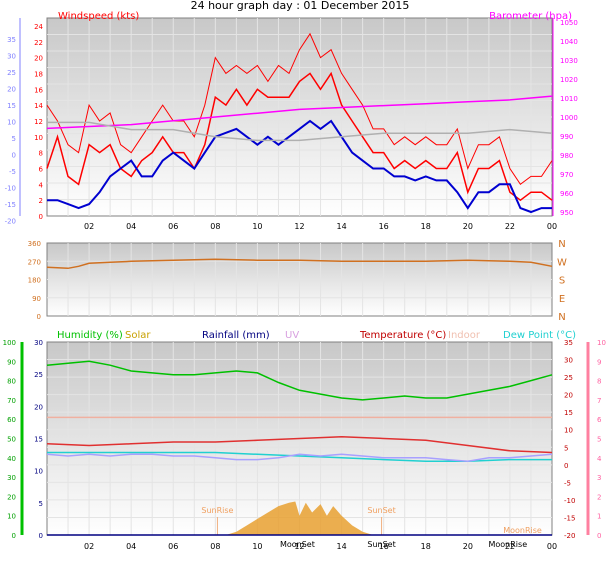  I want to click on humidity-label: Humidity (%), so click(90, 335).